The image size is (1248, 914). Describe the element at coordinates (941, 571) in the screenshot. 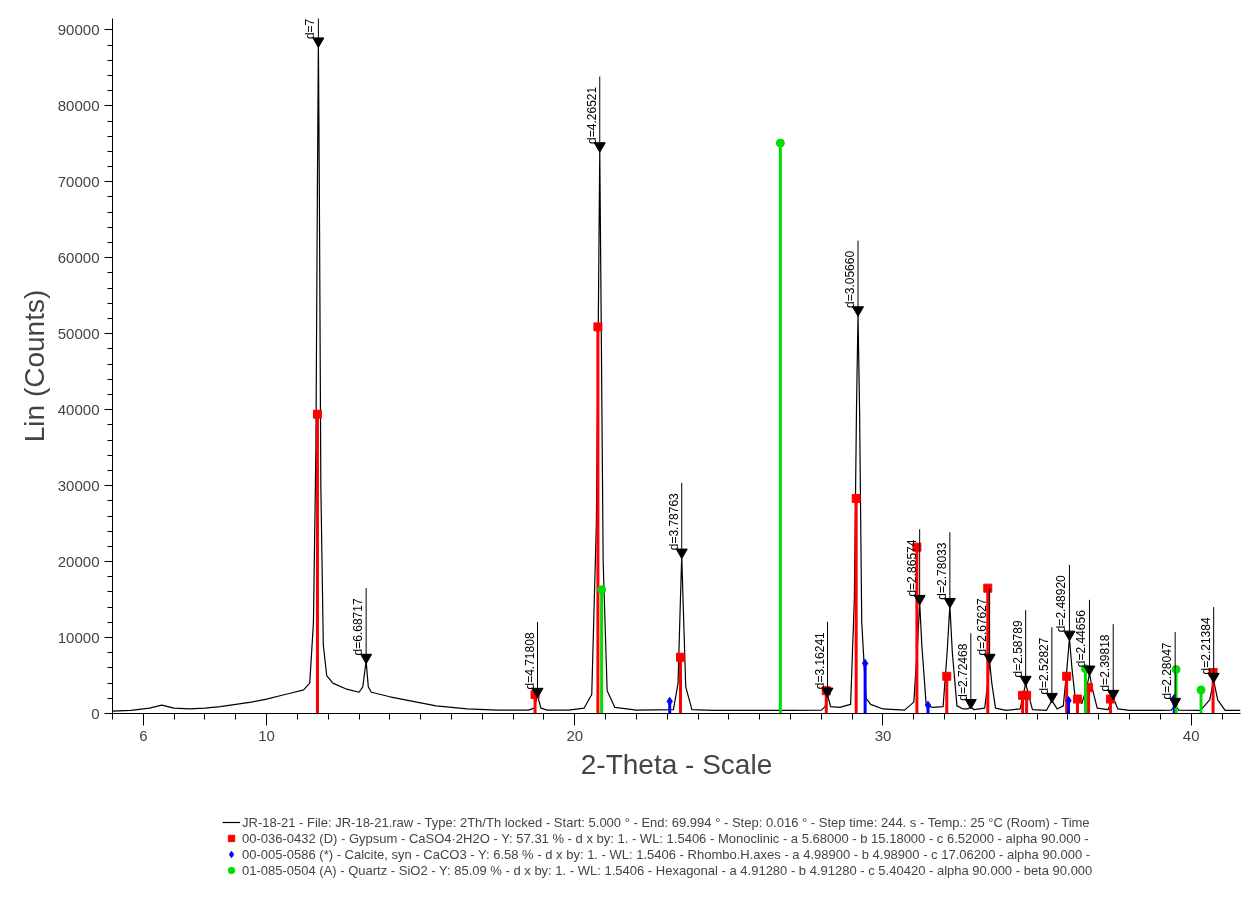

I see `annotation: d=2.78033` at that location.